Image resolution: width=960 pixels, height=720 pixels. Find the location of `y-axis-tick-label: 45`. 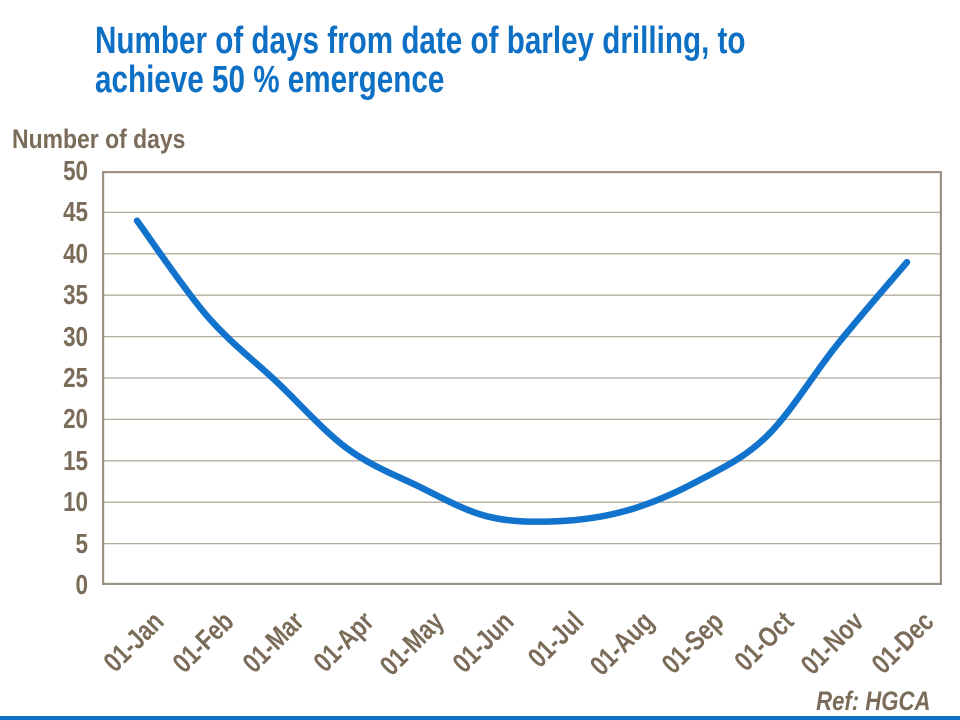

y-axis-tick-label: 45 is located at coordinates (75, 211).